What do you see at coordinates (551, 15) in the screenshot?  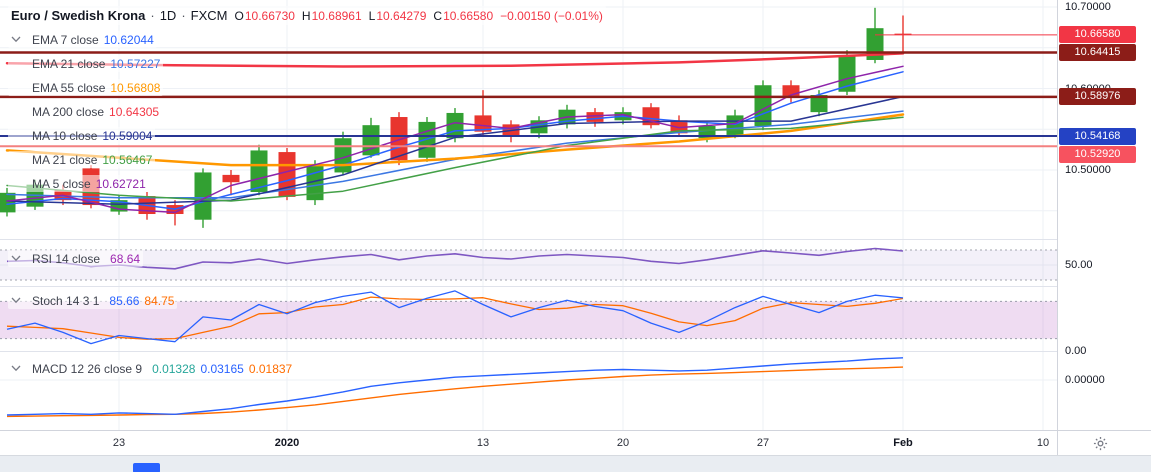 I see `price-change: −0.00150 (−0.01%)` at bounding box center [551, 15].